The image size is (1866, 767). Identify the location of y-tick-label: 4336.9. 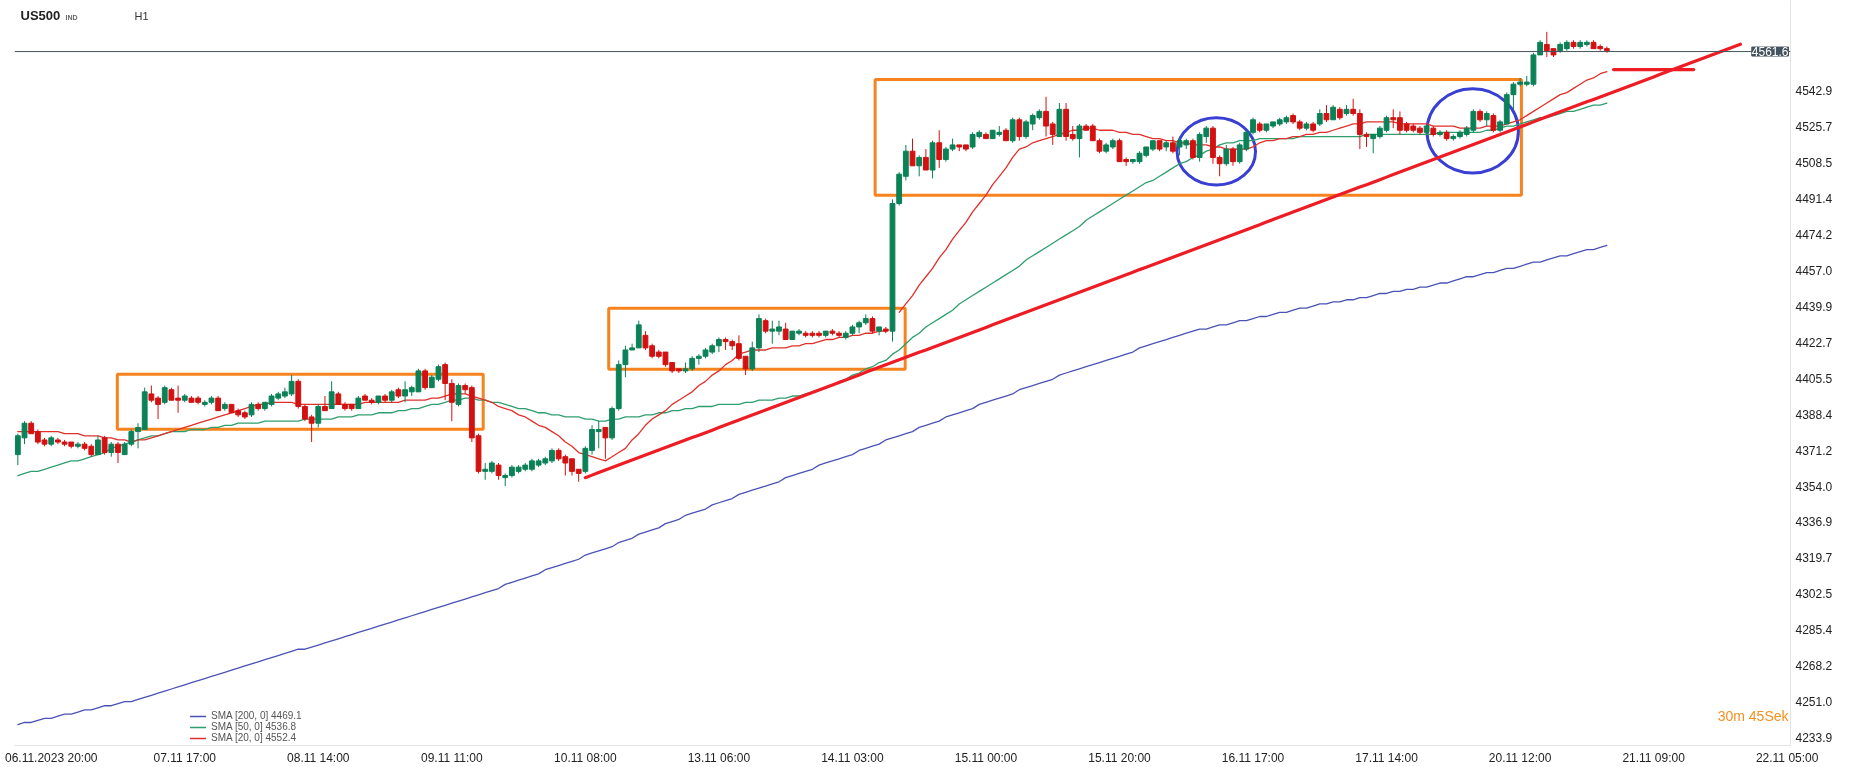
(1814, 522).